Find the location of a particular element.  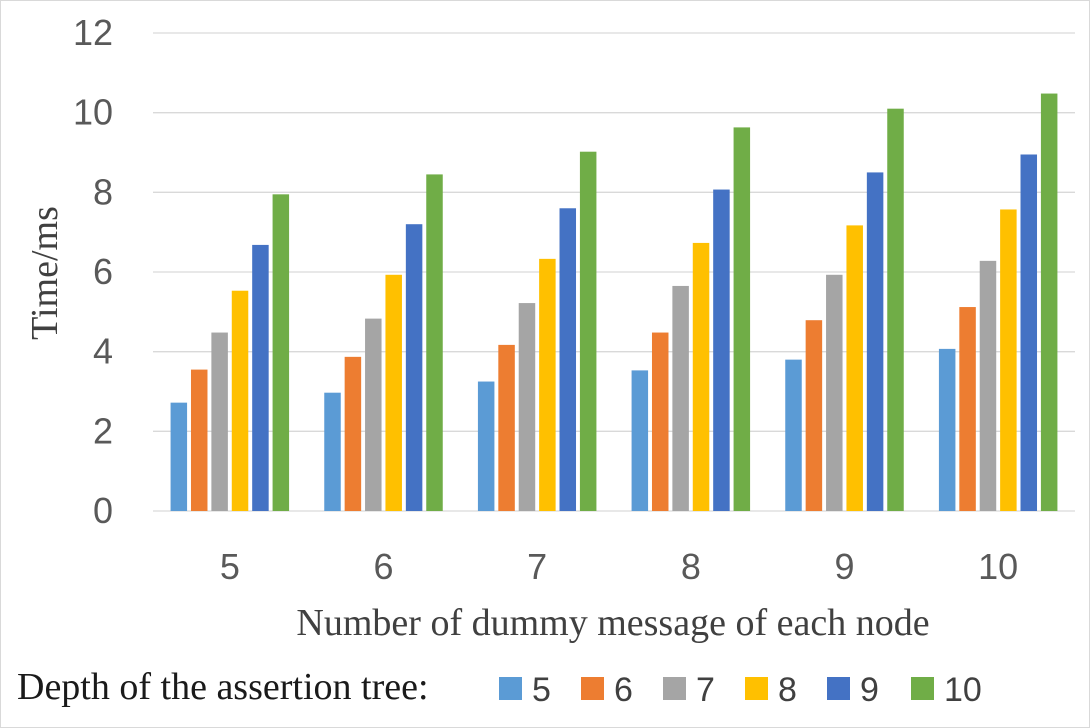

y-tick-label-0: 0 is located at coordinates (103, 510).